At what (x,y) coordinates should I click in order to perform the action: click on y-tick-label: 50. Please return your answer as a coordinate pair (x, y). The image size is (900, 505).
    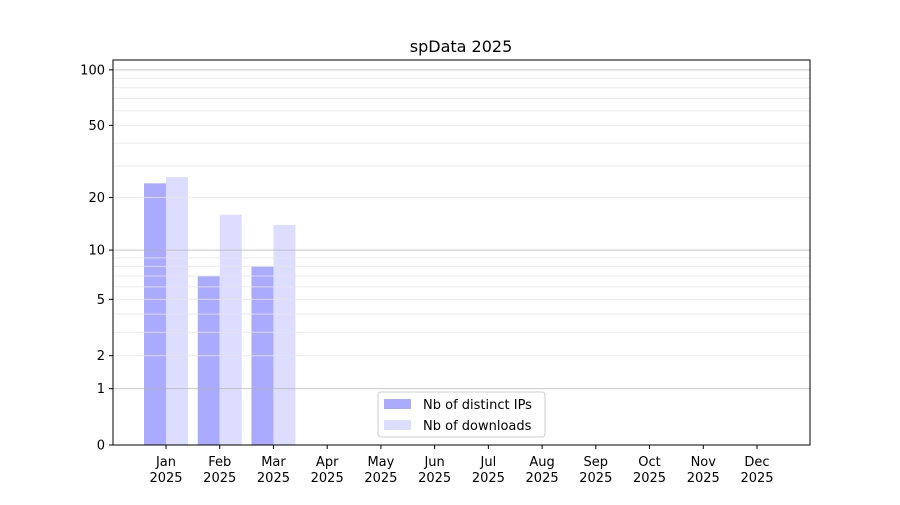
    Looking at the image, I should click on (96, 126).